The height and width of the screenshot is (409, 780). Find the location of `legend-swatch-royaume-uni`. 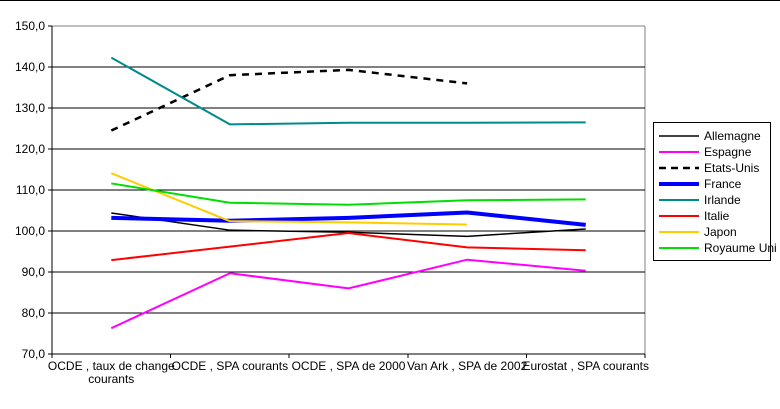

legend-swatch-royaume-uni is located at coordinates (679, 248).